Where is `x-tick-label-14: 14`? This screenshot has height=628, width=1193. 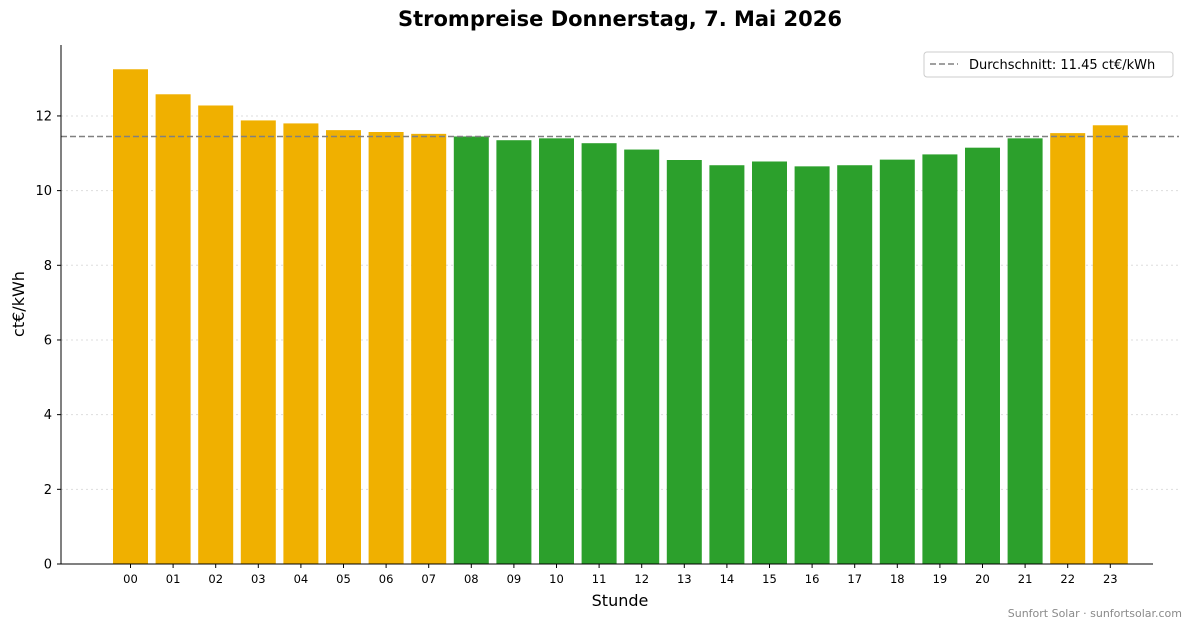 x-tick-label-14: 14 is located at coordinates (727, 579).